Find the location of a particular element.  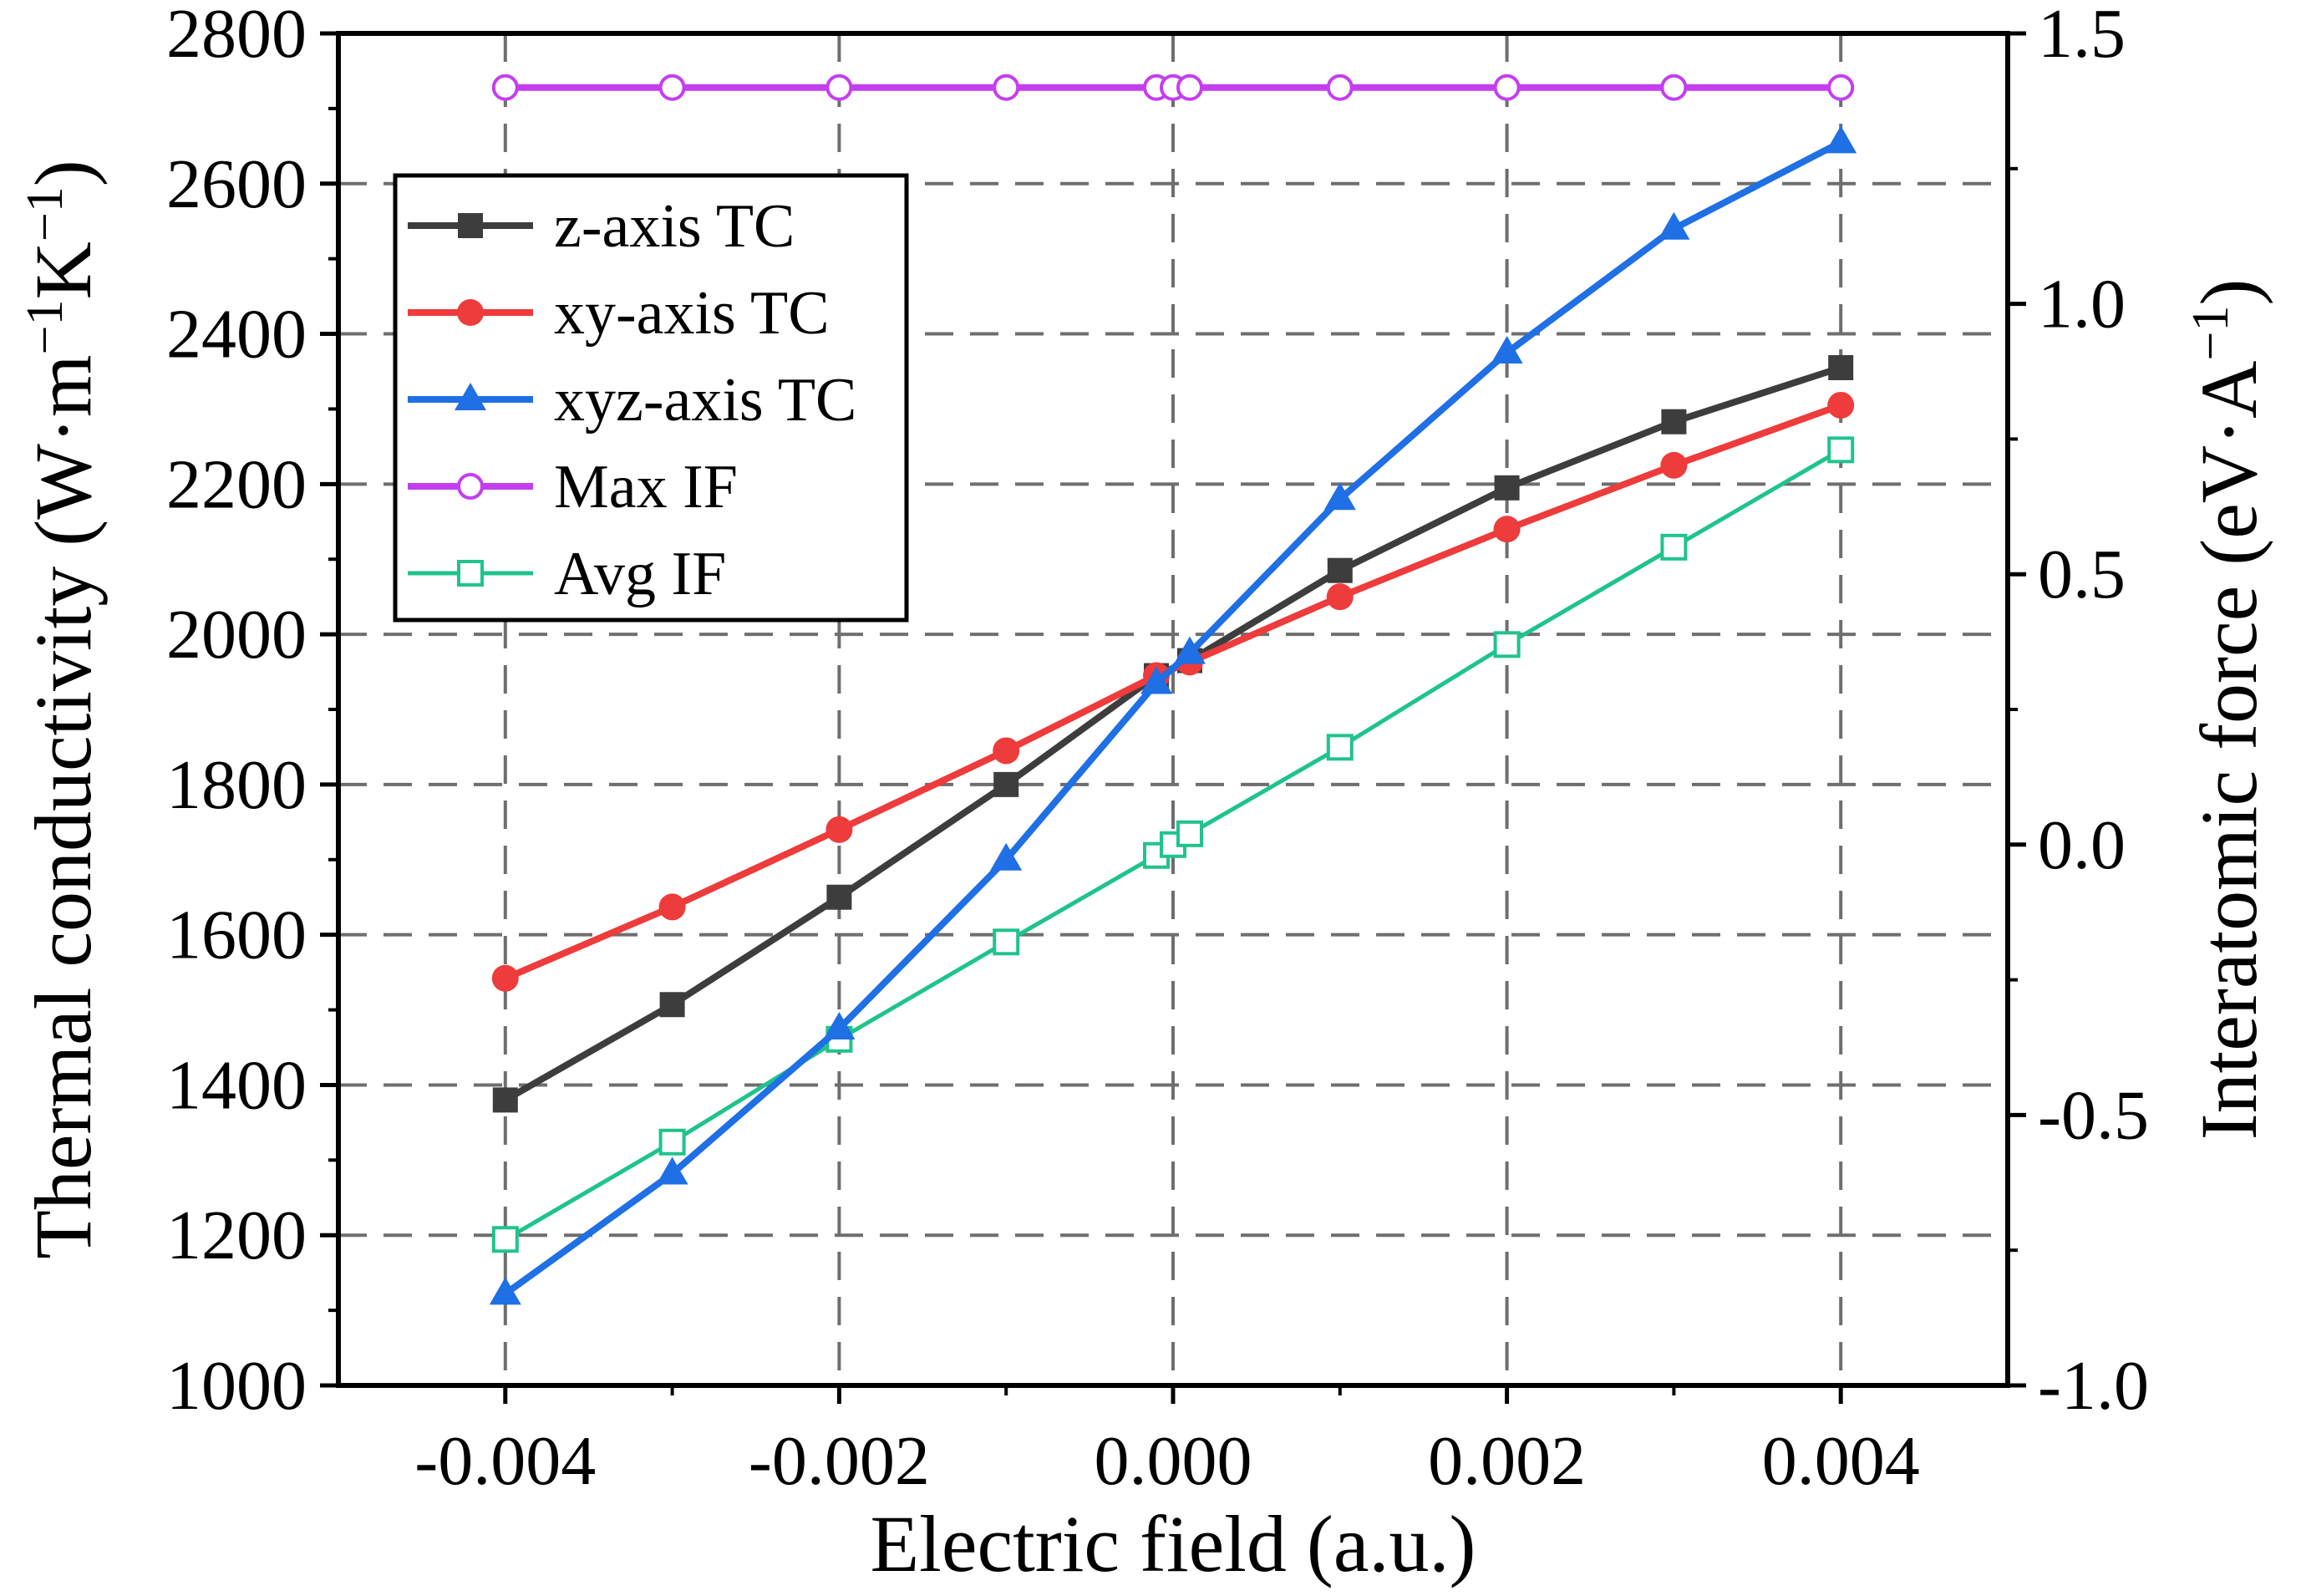

legend-item-xyz-axis-tc: xyz-axis TC is located at coordinates (632, 400).